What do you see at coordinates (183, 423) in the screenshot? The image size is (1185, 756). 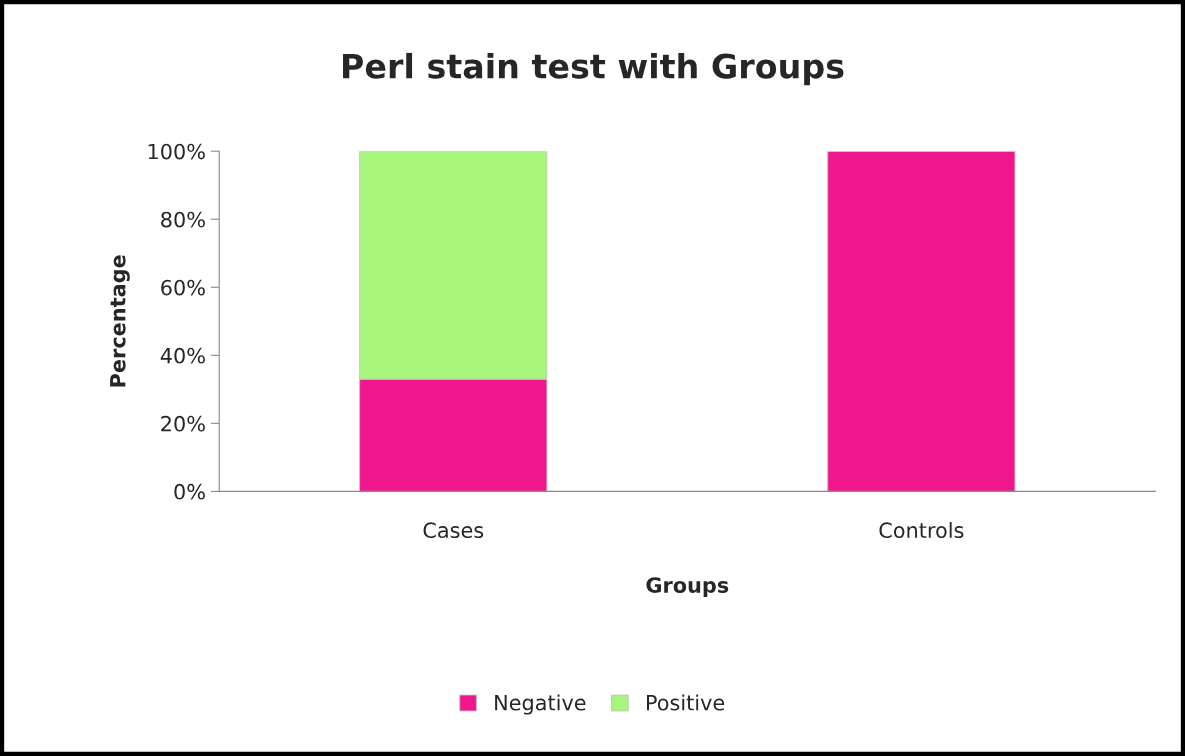 I see `y-tick-label: 20%` at bounding box center [183, 423].